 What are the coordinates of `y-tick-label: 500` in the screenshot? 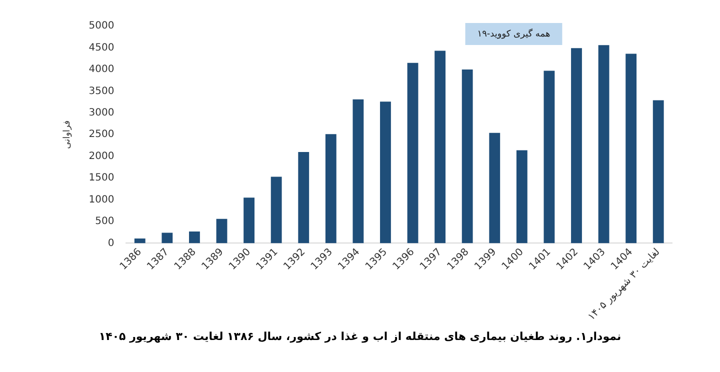 It's located at (104, 222).